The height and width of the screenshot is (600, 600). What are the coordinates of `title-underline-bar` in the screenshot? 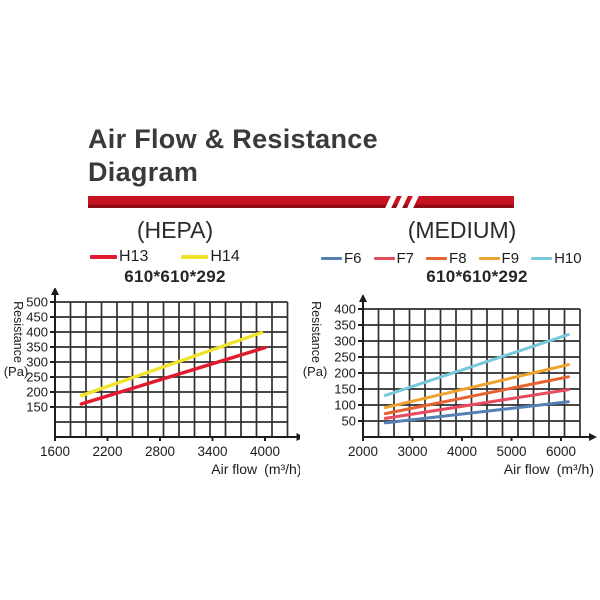 It's located at (301, 202).